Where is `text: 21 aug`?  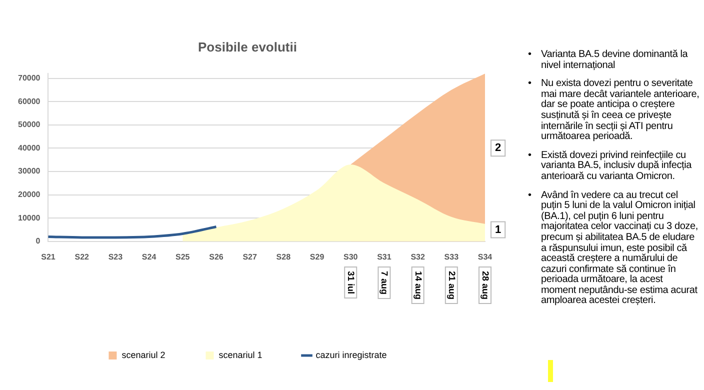 text: 21 aug is located at coordinates (451, 285).